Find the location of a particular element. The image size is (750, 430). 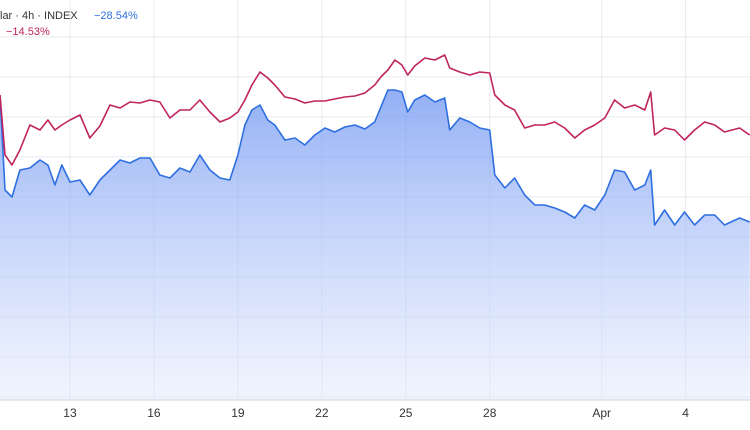

x-tick-label: 25 is located at coordinates (406, 413).